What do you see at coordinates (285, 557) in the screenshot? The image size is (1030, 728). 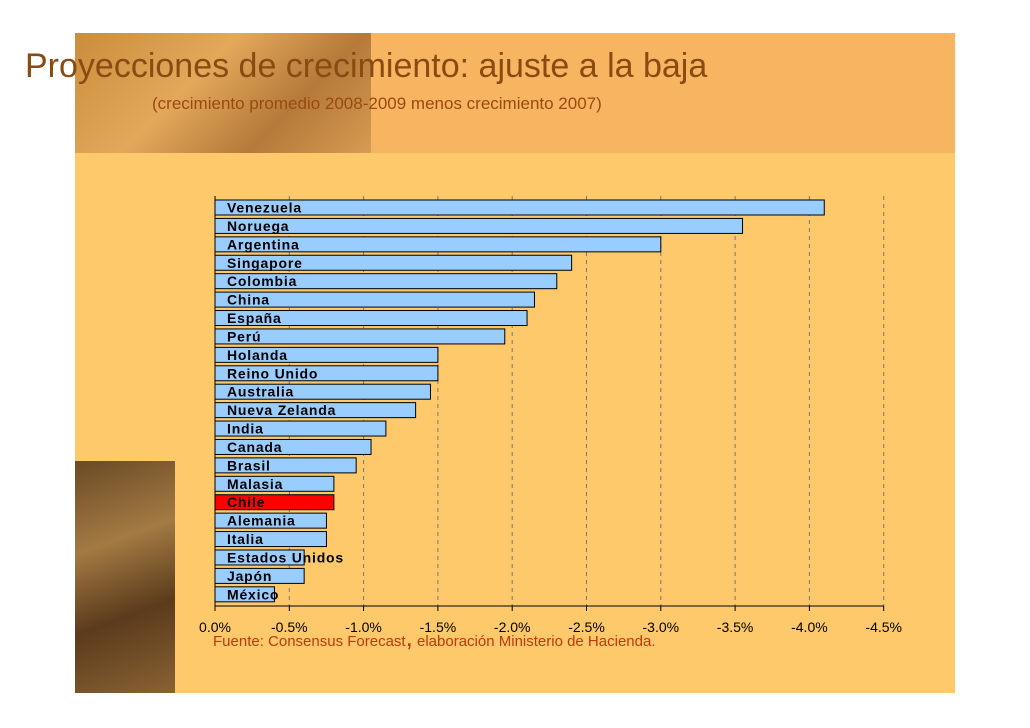 I see `bar-label: Estados Unidos` at bounding box center [285, 557].